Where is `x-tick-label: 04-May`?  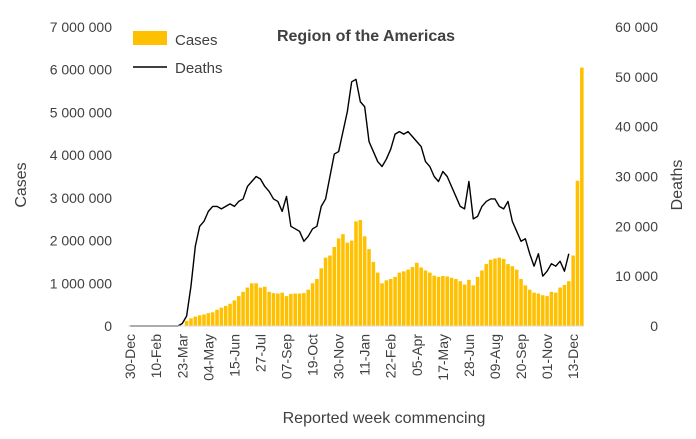
x-tick-label: 04-May is located at coordinates (208, 357).